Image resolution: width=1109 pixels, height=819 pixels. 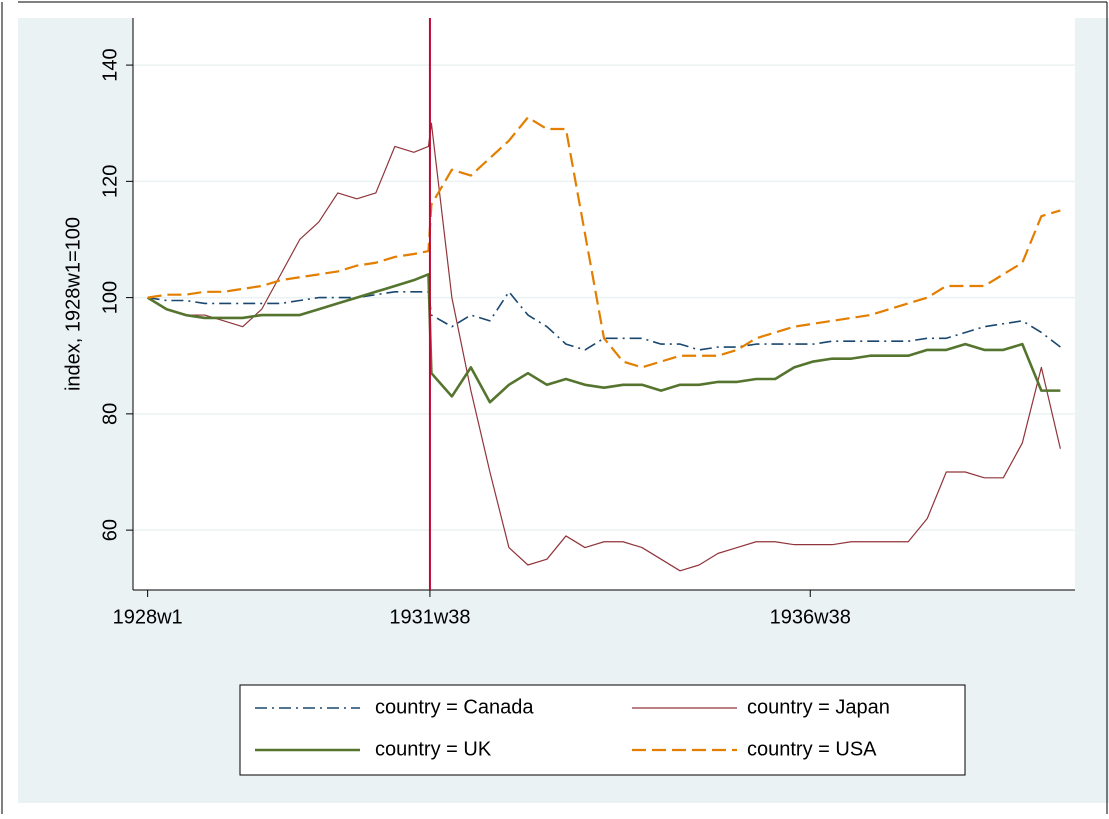 I want to click on y-axis-label: index, 1928w1=100, so click(x=73, y=304).